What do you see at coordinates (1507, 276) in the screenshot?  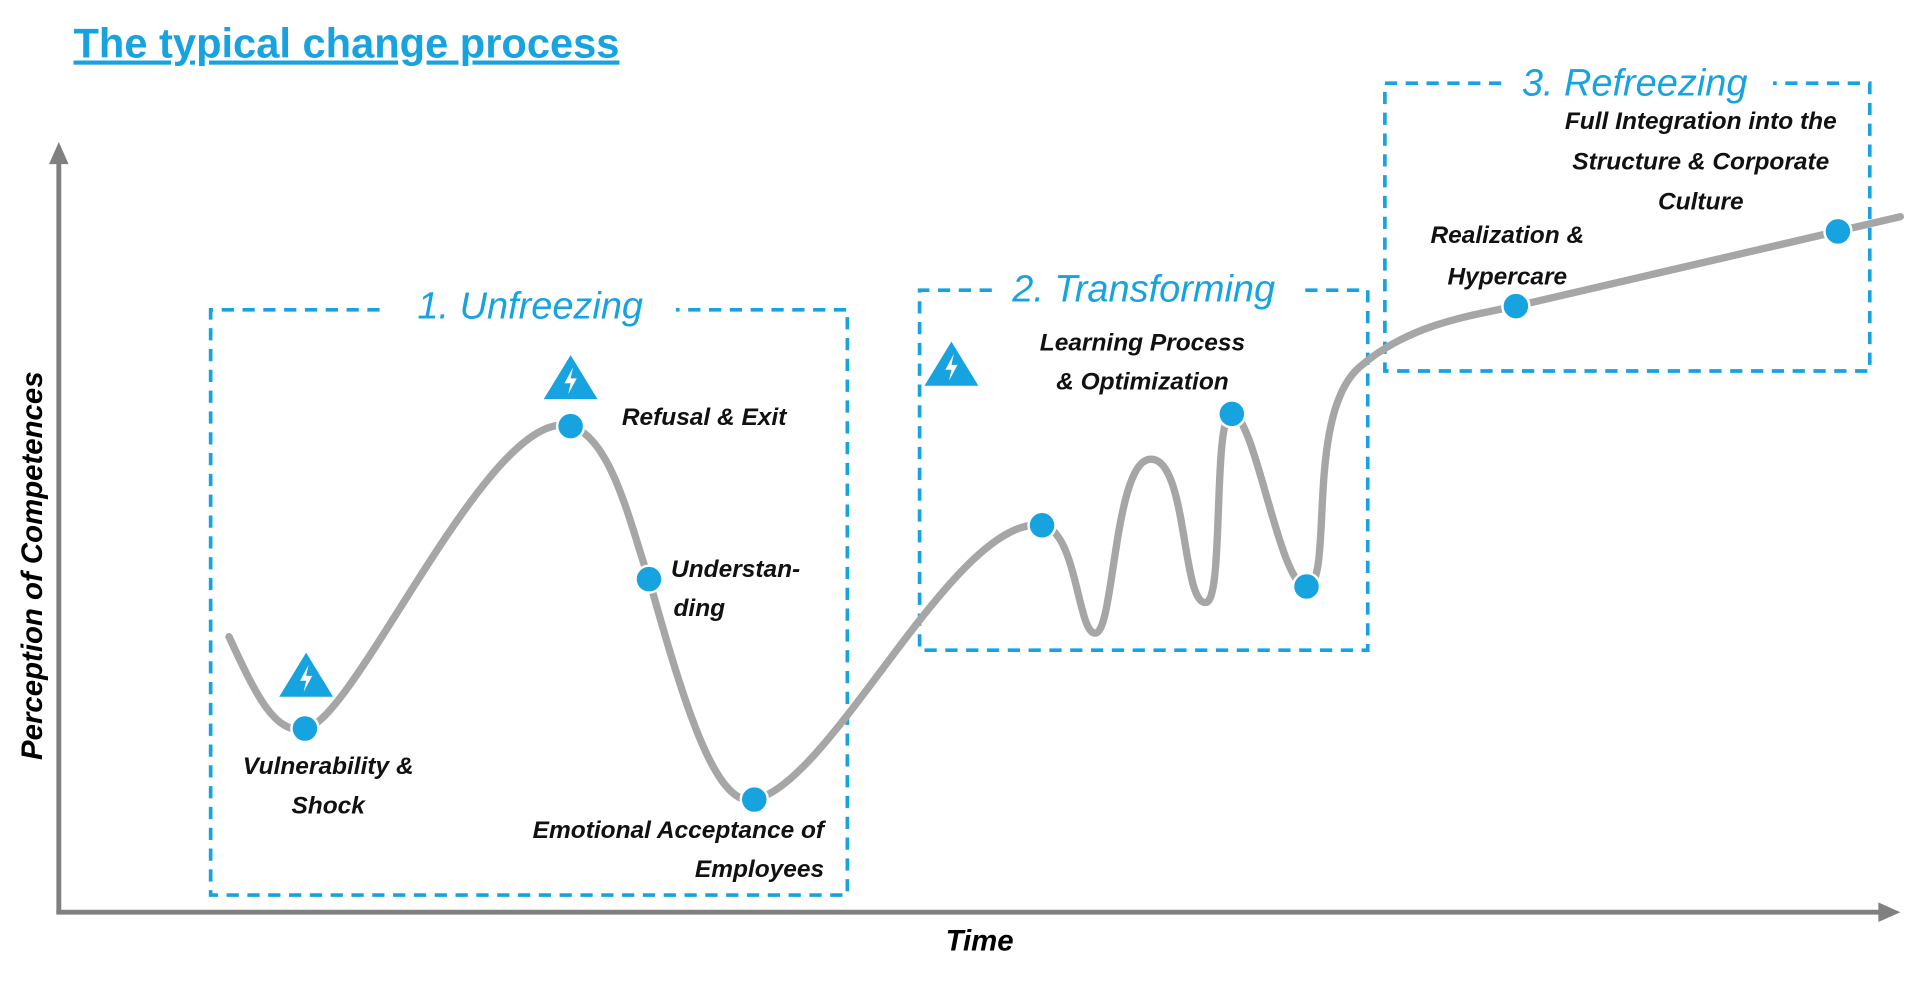 I see `stage-label: Hypercare` at bounding box center [1507, 276].